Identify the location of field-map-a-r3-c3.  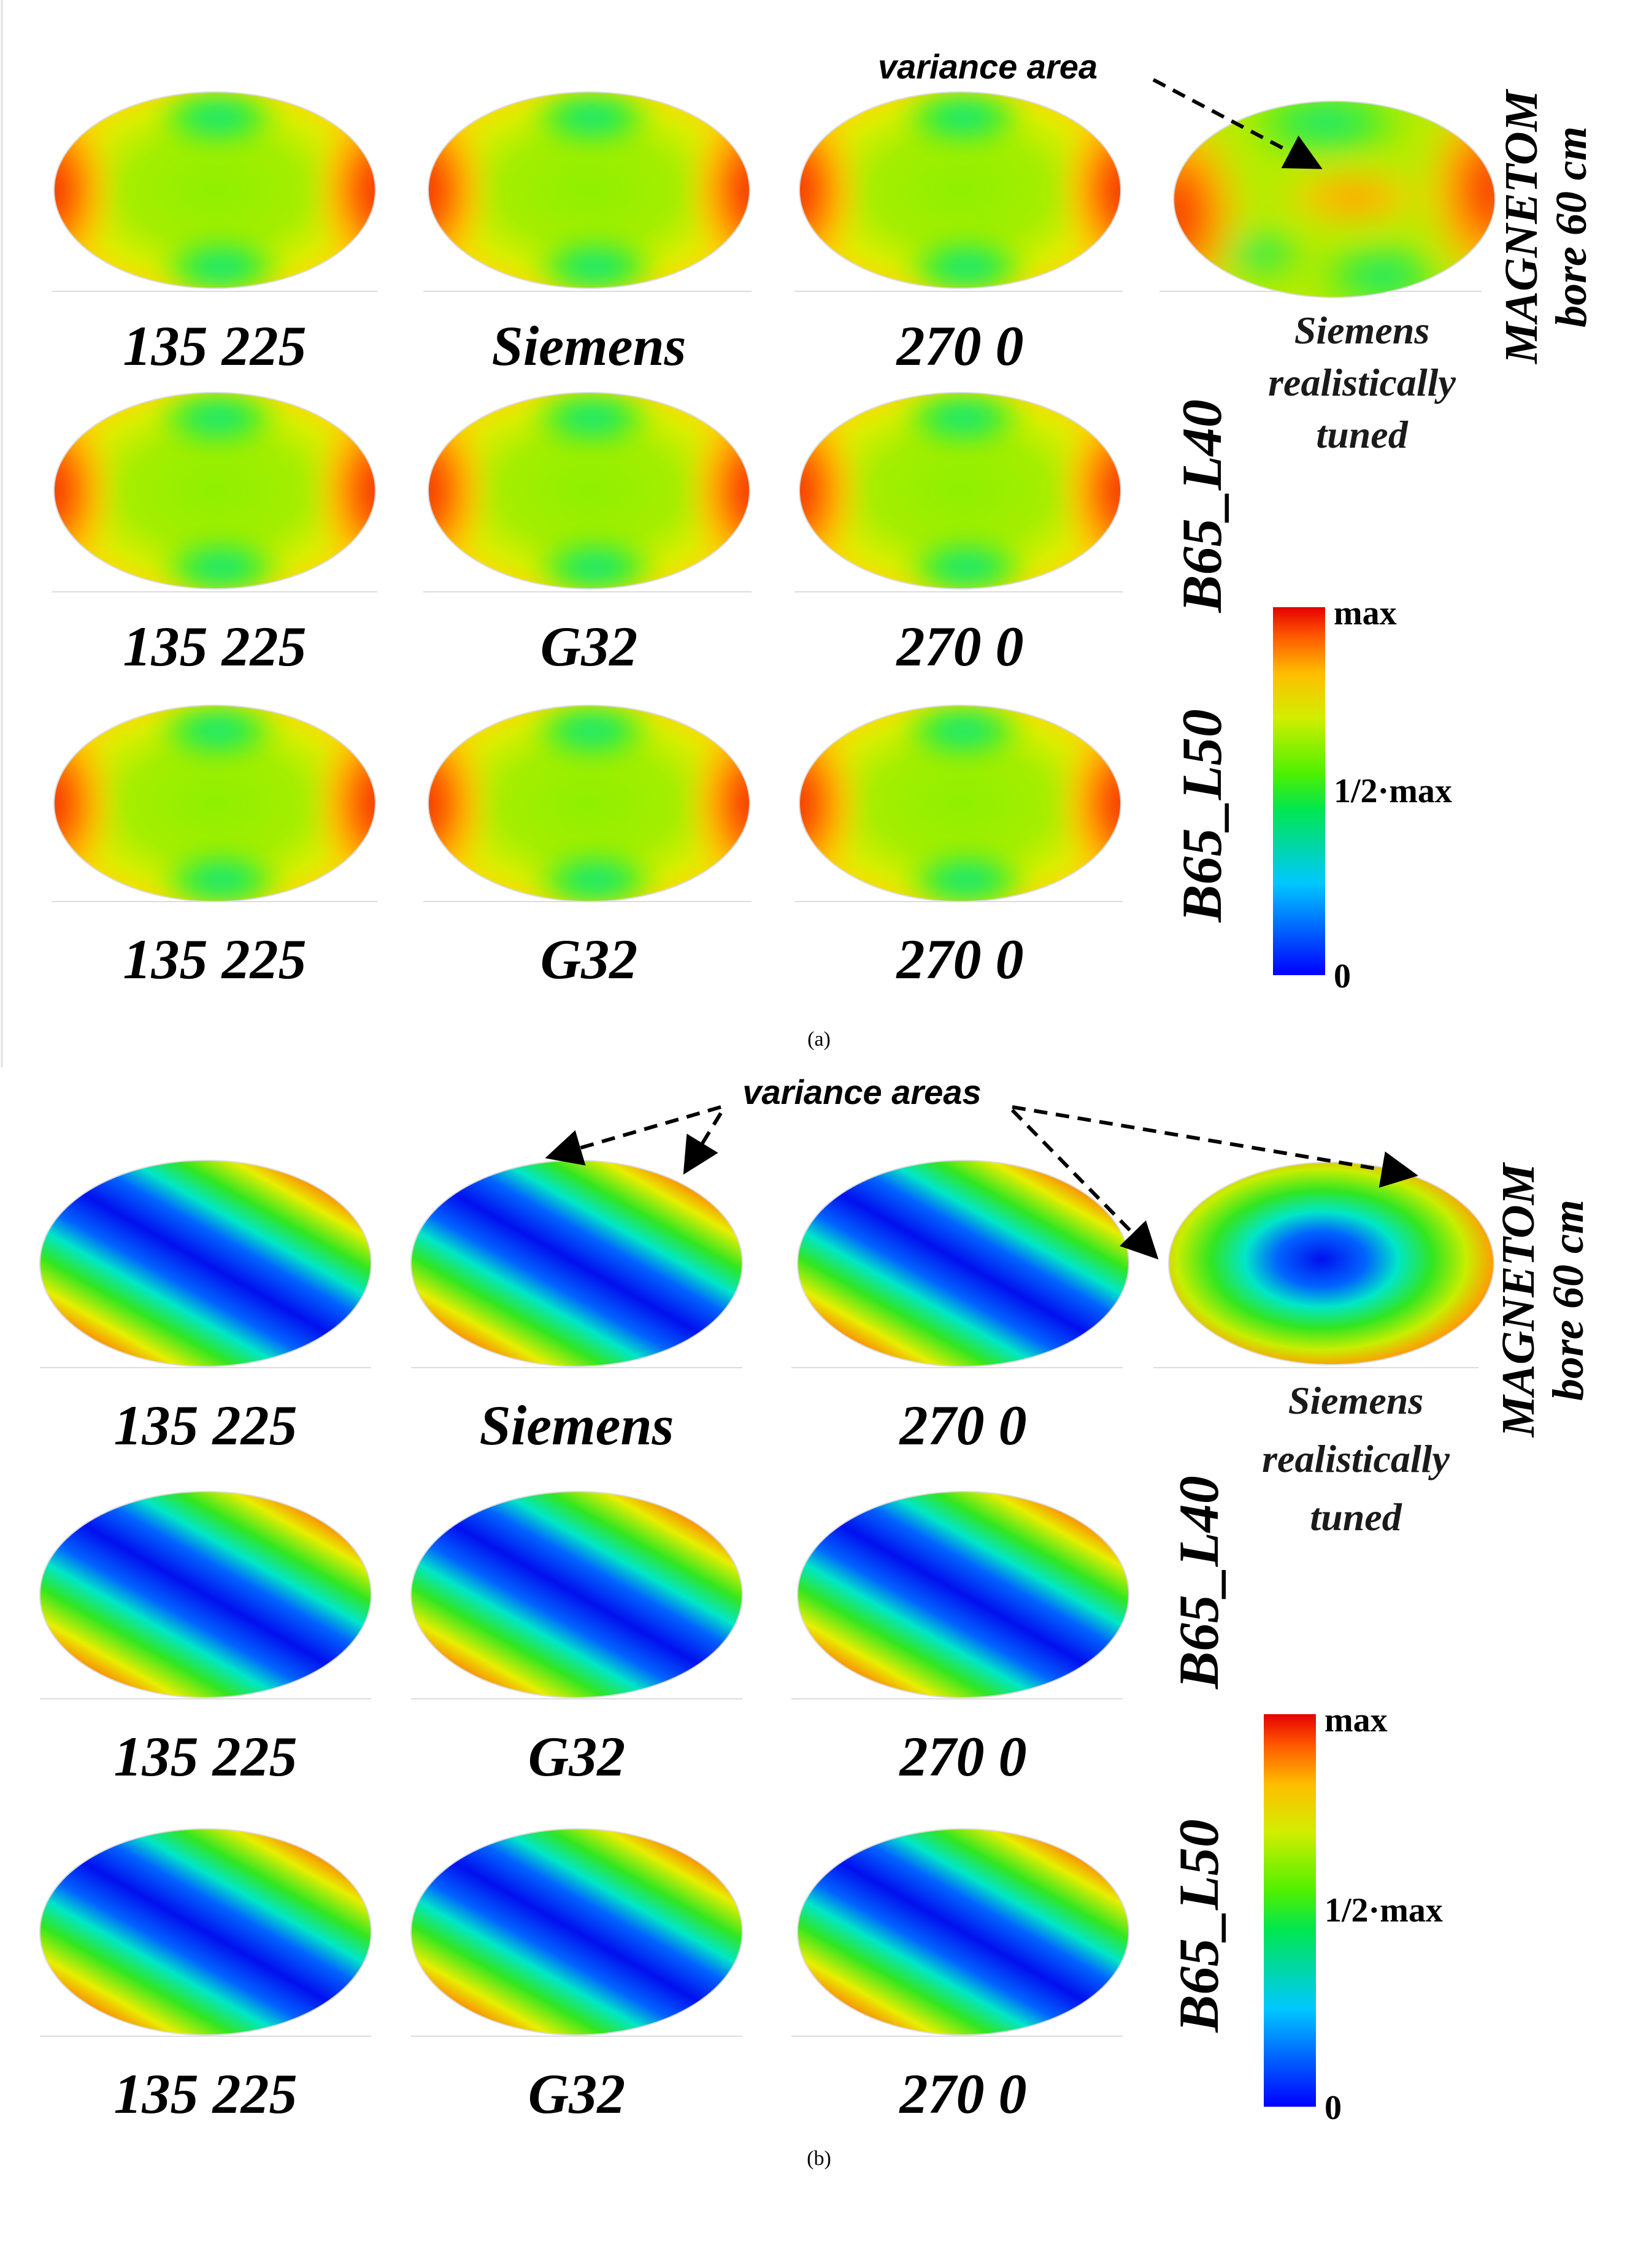
(960, 803).